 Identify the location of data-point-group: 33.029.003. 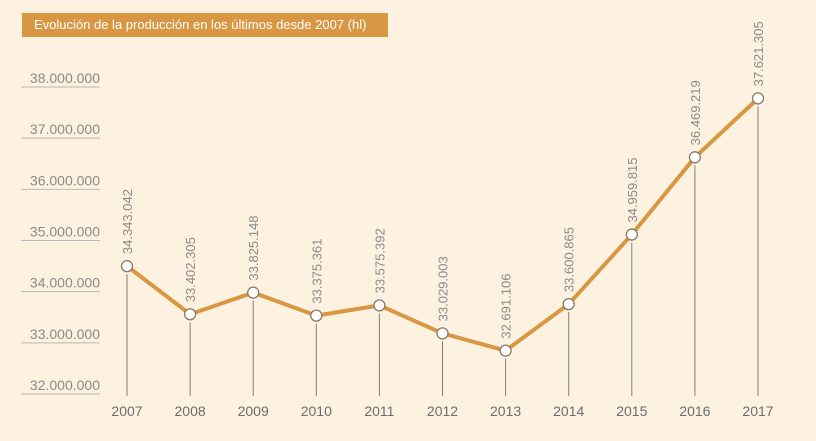
(443, 326).